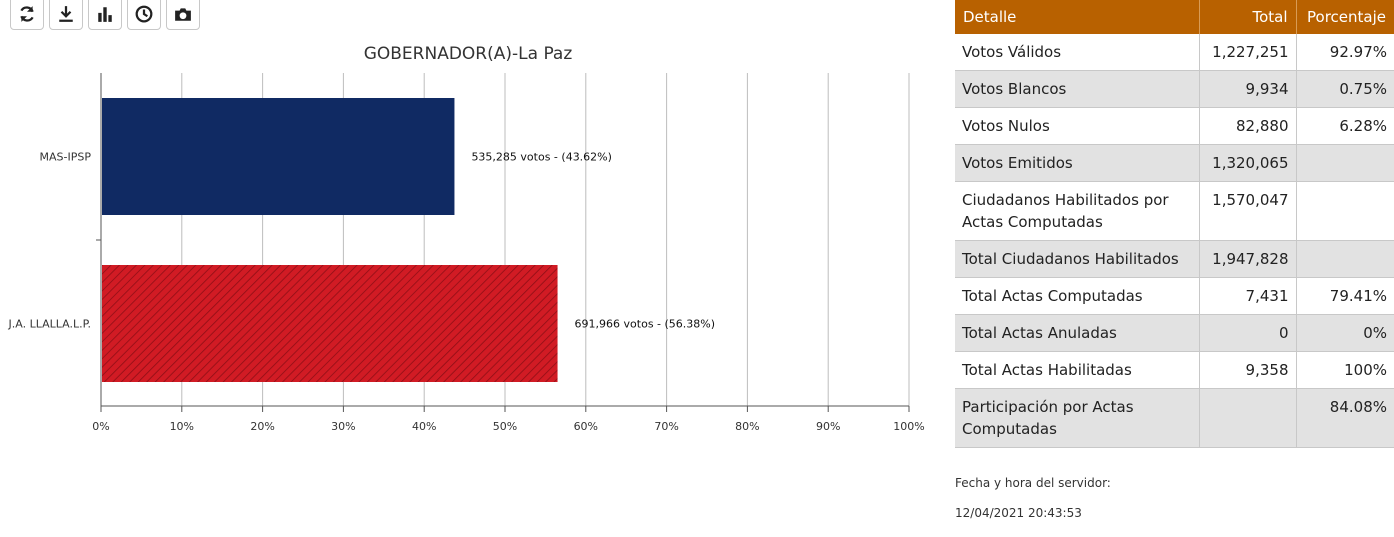  I want to click on cell-detalle: Votos Nulos, so click(1077, 126).